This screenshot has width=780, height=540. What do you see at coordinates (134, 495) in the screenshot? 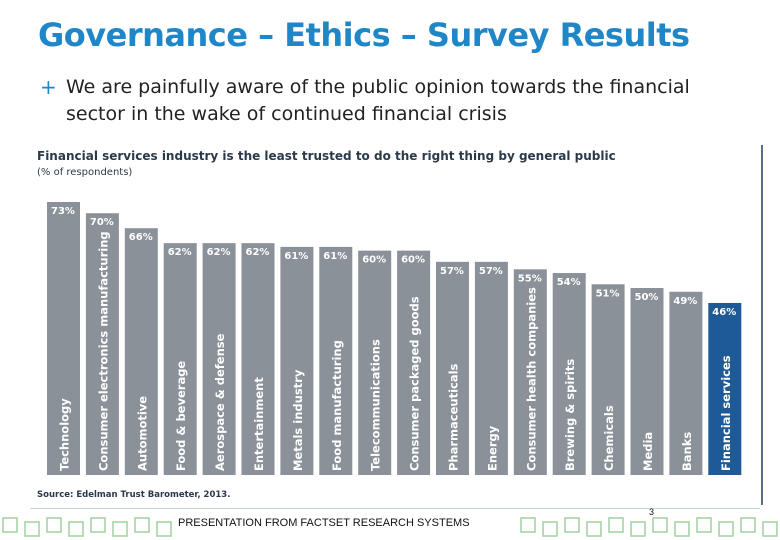
I see `chart-source: Source: Edelman Trust Barometer, 2013.` at bounding box center [134, 495].